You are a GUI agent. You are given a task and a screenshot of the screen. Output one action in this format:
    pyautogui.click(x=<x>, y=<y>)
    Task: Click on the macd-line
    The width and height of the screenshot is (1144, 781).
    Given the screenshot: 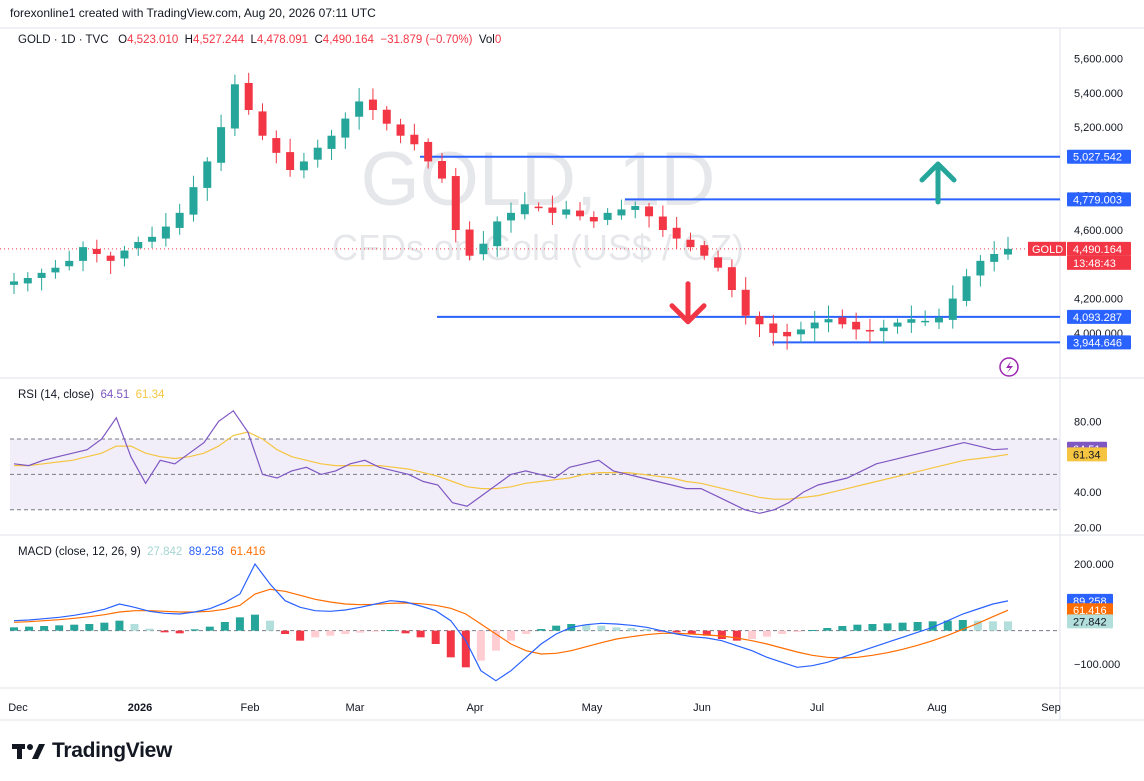 What is the action you would take?
    pyautogui.click(x=511, y=622)
    